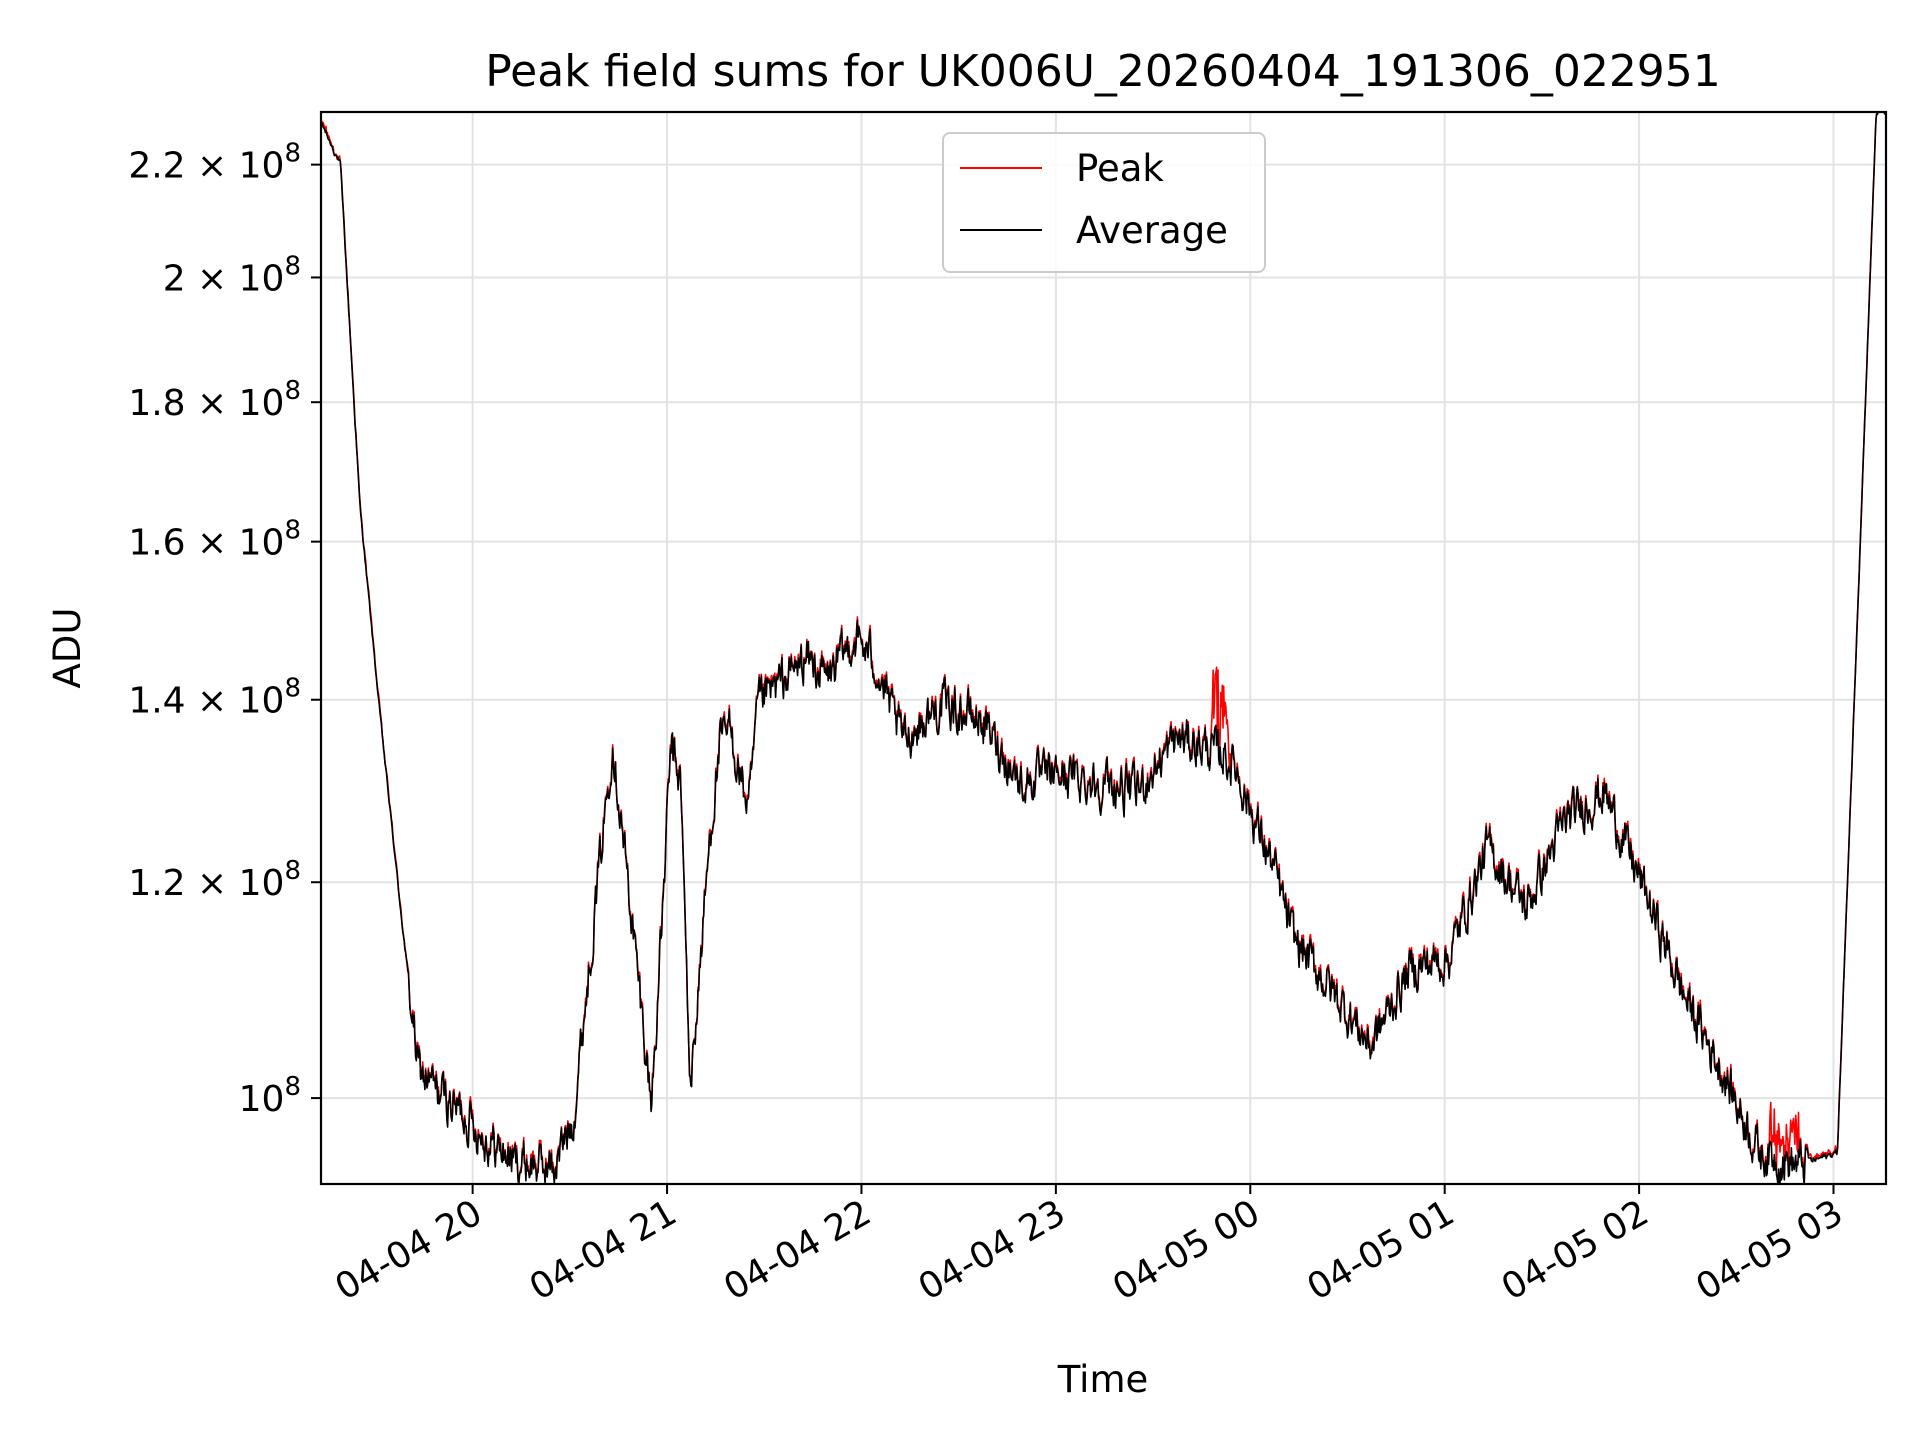 The image size is (1920, 1440). I want to click on y-tick-label: 1.8 × 108, so click(214, 400).